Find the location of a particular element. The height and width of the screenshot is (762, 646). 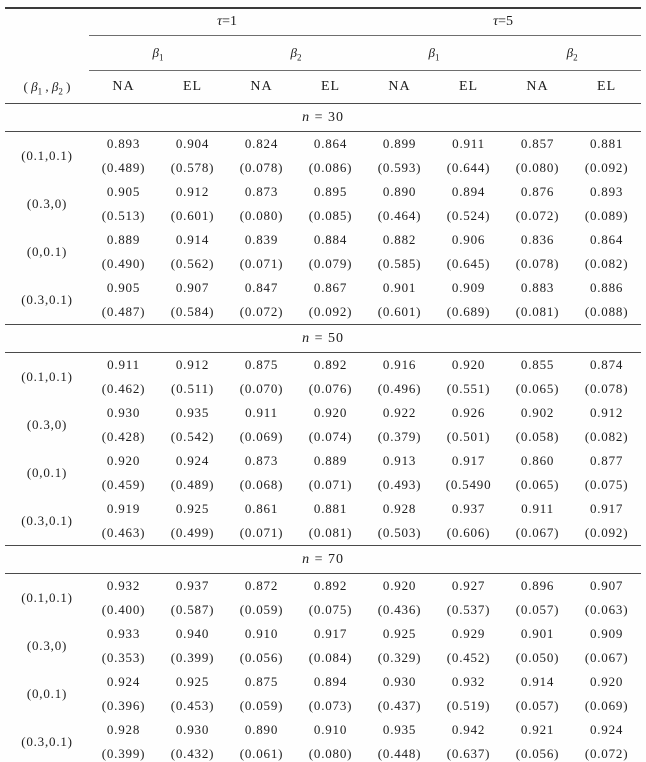

value-cell: 0.899 is located at coordinates (399, 143).